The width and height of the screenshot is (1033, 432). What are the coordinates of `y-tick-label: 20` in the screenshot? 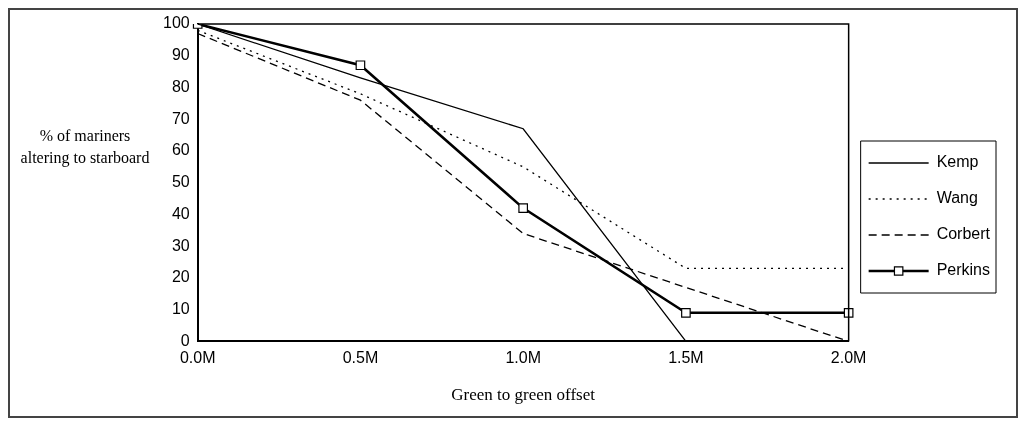 It's located at (180, 277).